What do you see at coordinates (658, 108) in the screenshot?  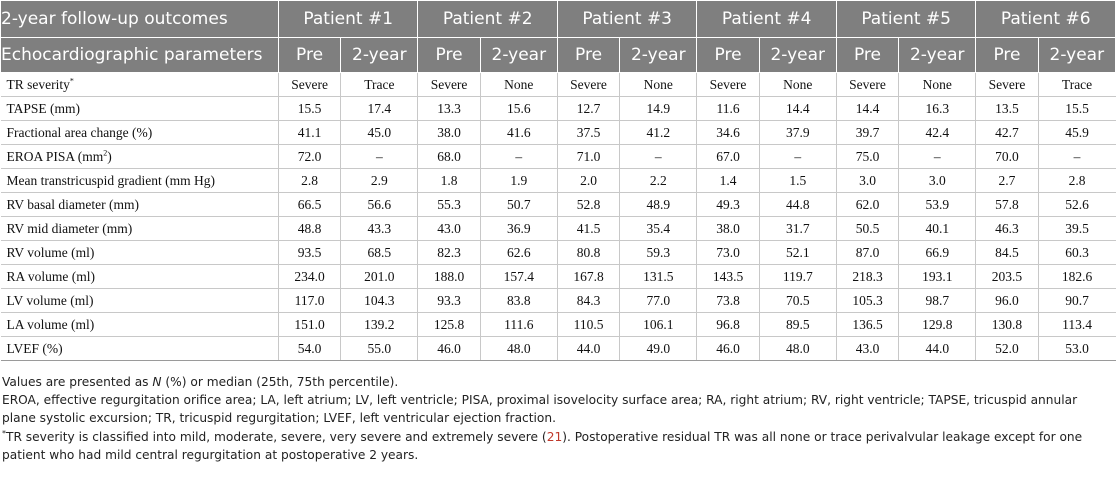 I see `table-cell: 14.9` at bounding box center [658, 108].